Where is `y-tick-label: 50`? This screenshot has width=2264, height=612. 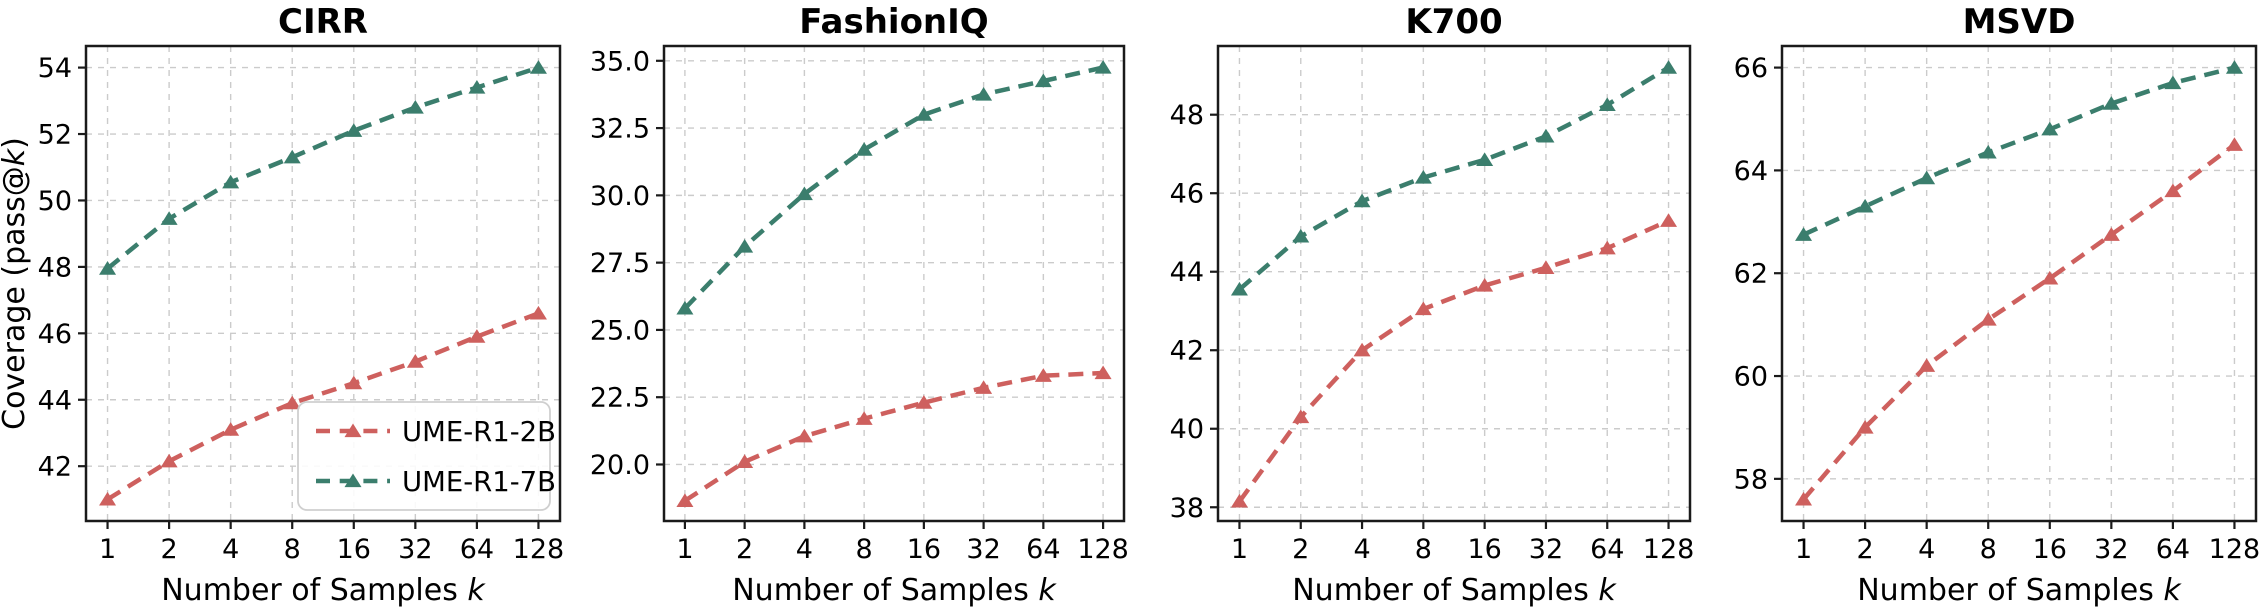 y-tick-label: 50 is located at coordinates (55, 201).